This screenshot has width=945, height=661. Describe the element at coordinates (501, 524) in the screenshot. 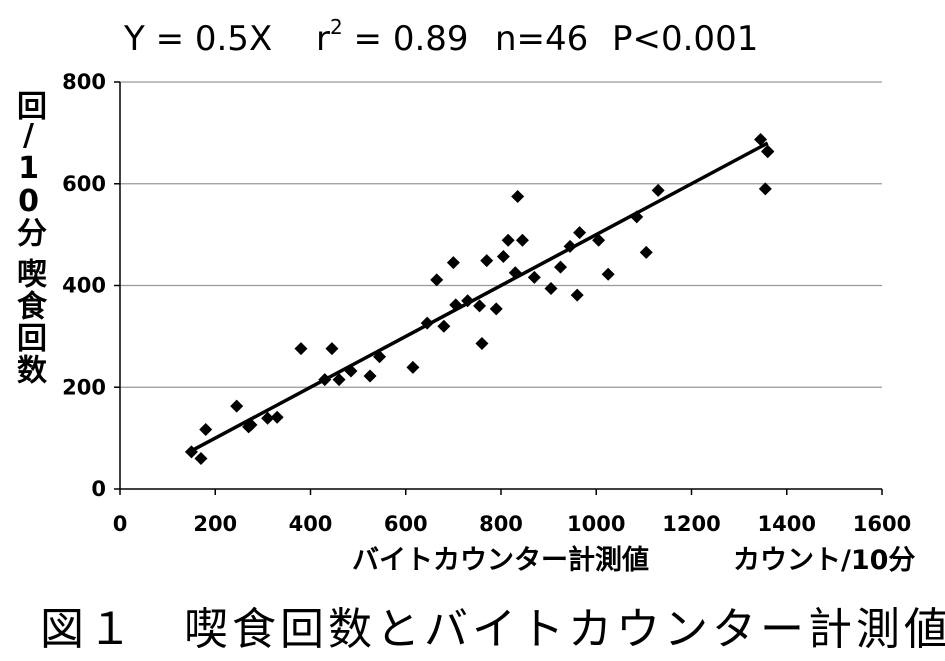

I see `x-tick-label-800: 800` at that location.